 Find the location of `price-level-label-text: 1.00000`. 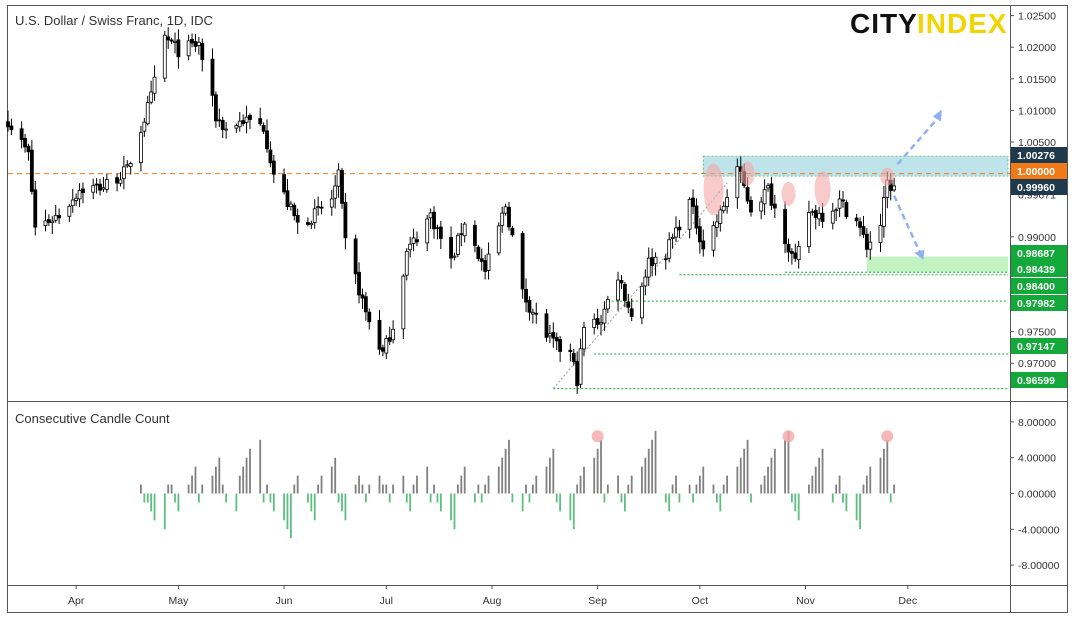

price-level-label-text: 1.00000 is located at coordinates (1036, 172).